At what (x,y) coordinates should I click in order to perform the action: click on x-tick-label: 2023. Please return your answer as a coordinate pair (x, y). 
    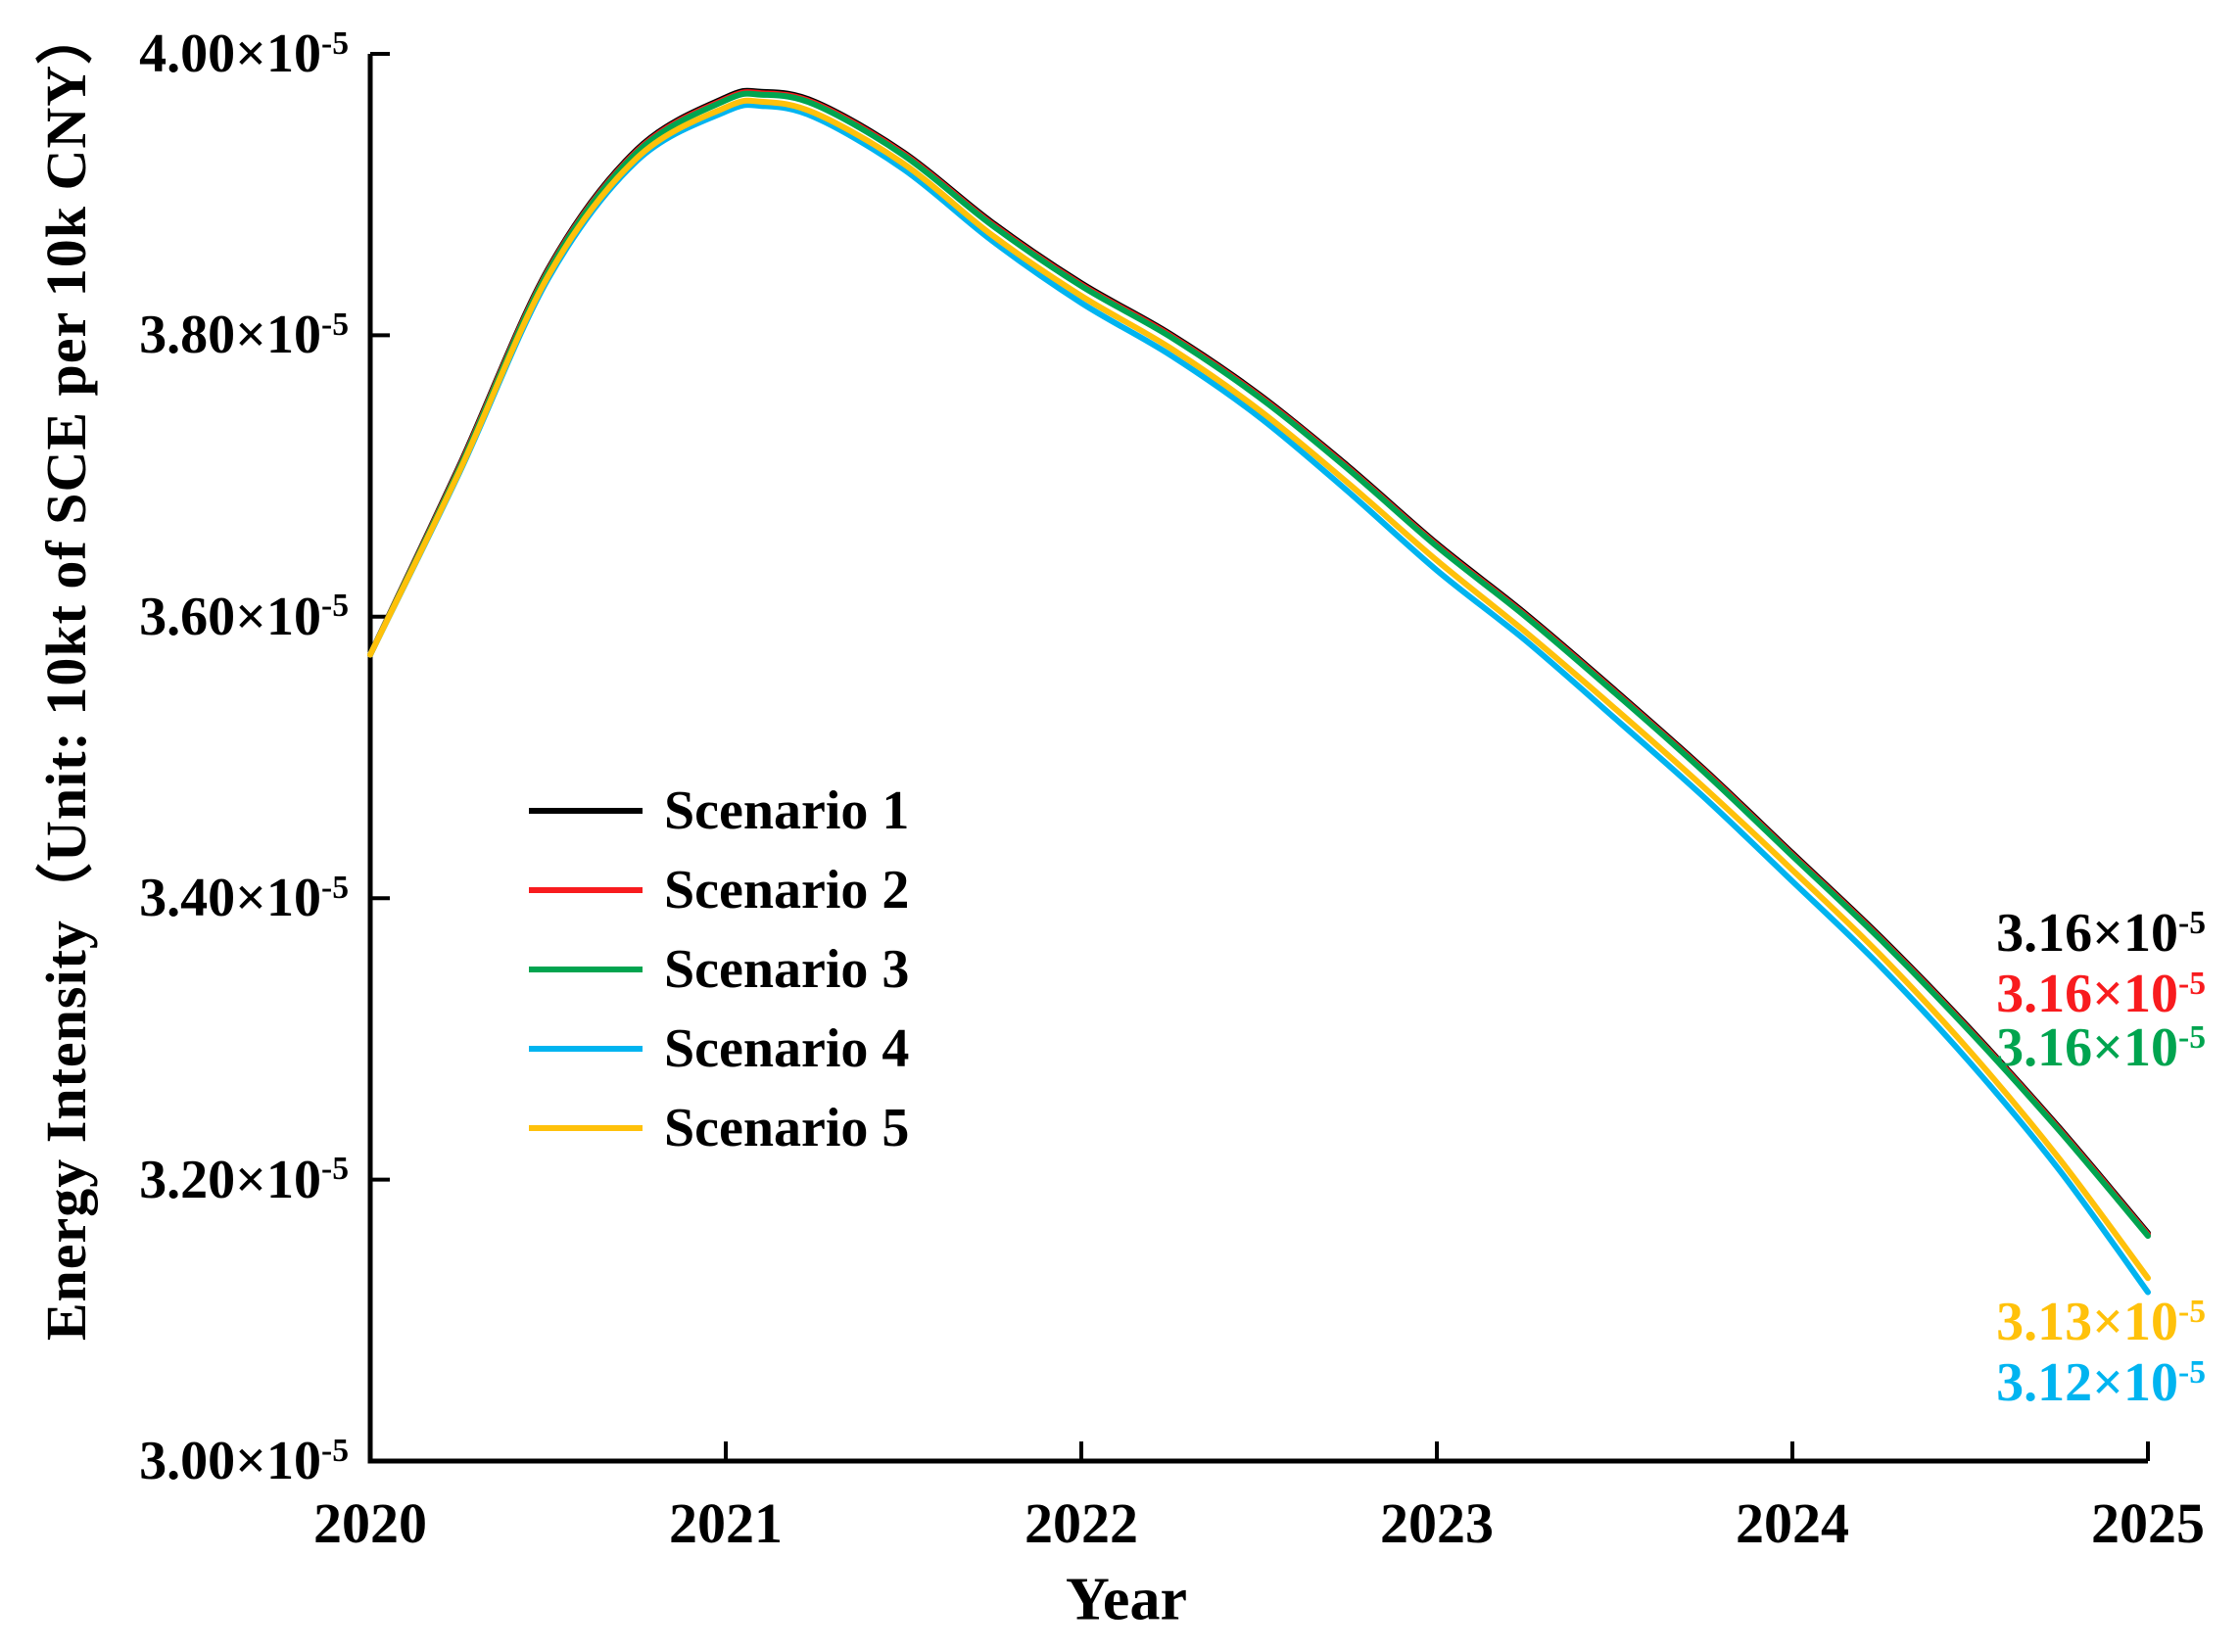
    Looking at the image, I should click on (1437, 1523).